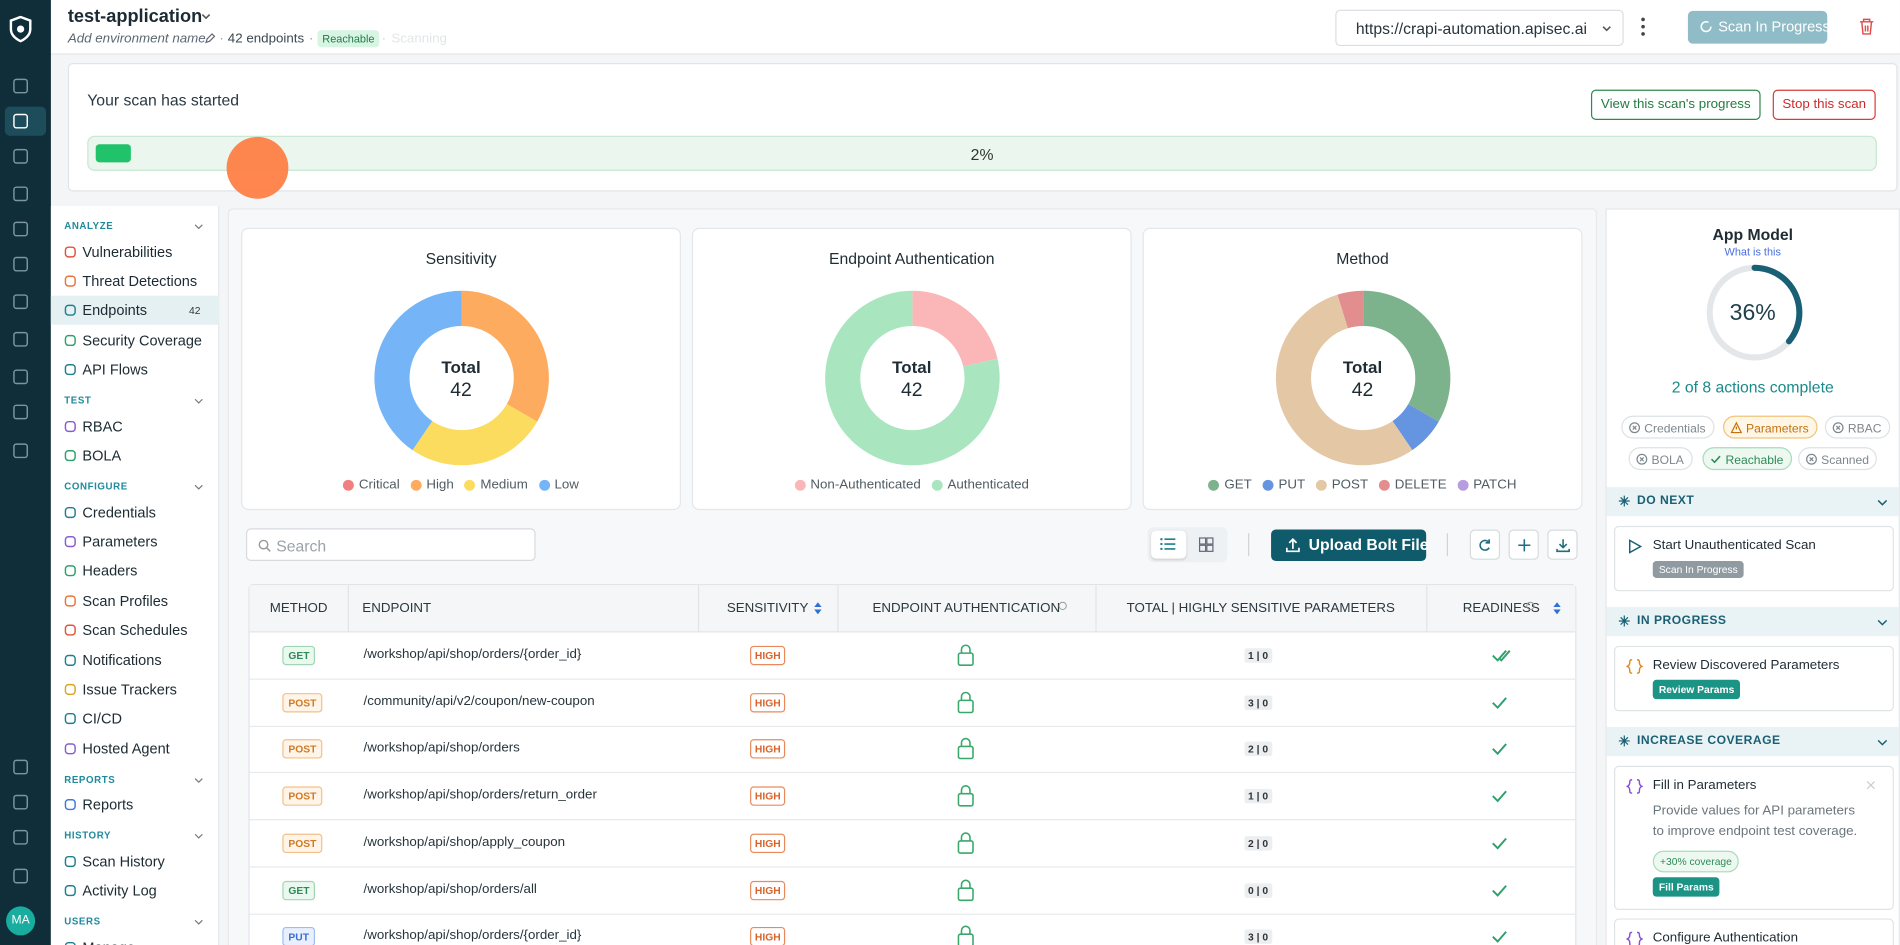  What do you see at coordinates (1249, 545) in the screenshot?
I see `divider` at bounding box center [1249, 545].